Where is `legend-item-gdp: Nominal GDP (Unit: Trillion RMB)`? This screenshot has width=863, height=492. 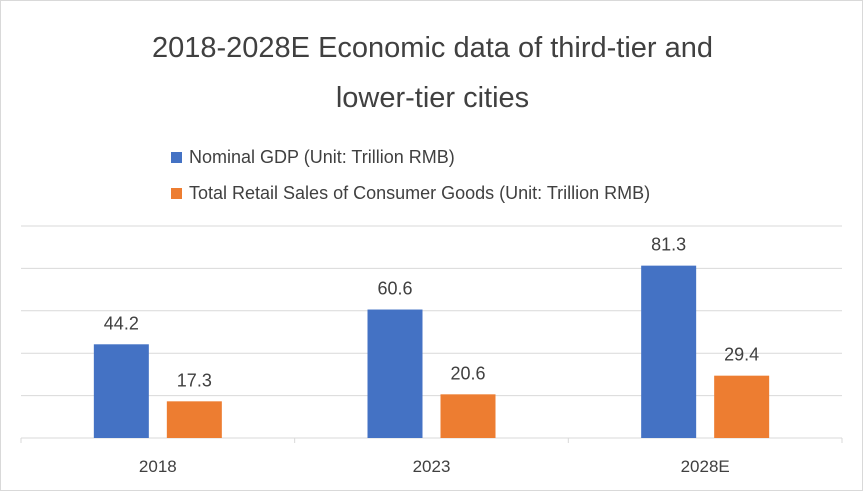 legend-item-gdp: Nominal GDP (Unit: Trillion RMB) is located at coordinates (410, 157).